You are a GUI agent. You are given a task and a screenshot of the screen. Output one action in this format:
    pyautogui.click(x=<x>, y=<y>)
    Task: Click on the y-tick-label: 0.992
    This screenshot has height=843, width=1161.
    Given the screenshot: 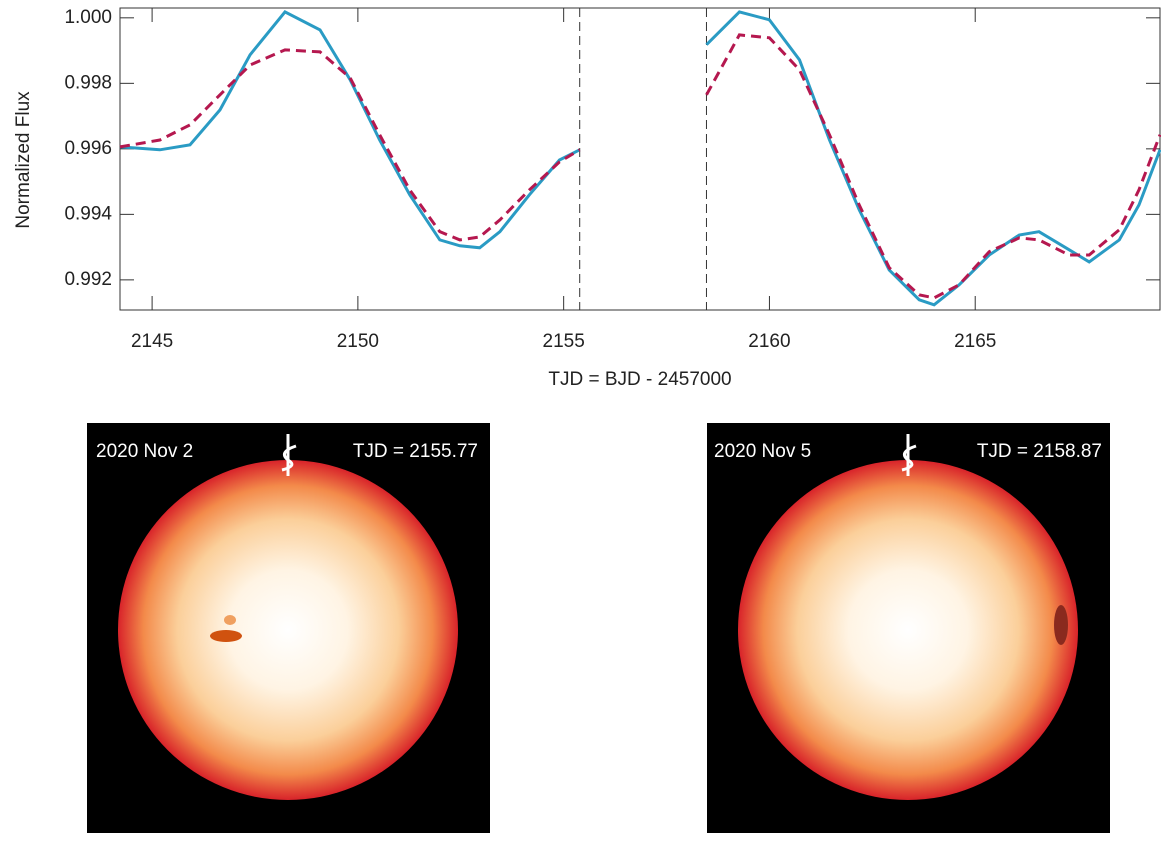 What is the action you would take?
    pyautogui.click(x=88, y=279)
    